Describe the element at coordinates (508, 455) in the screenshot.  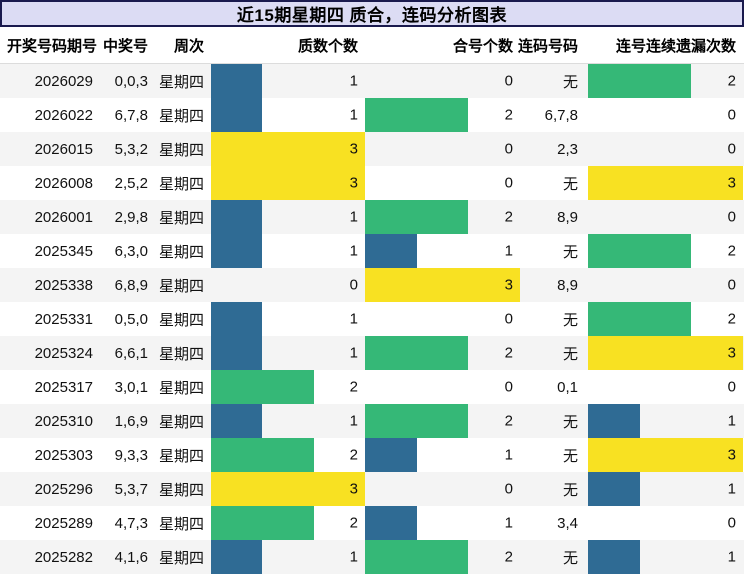
I see `composite-count-value: 1` at that location.